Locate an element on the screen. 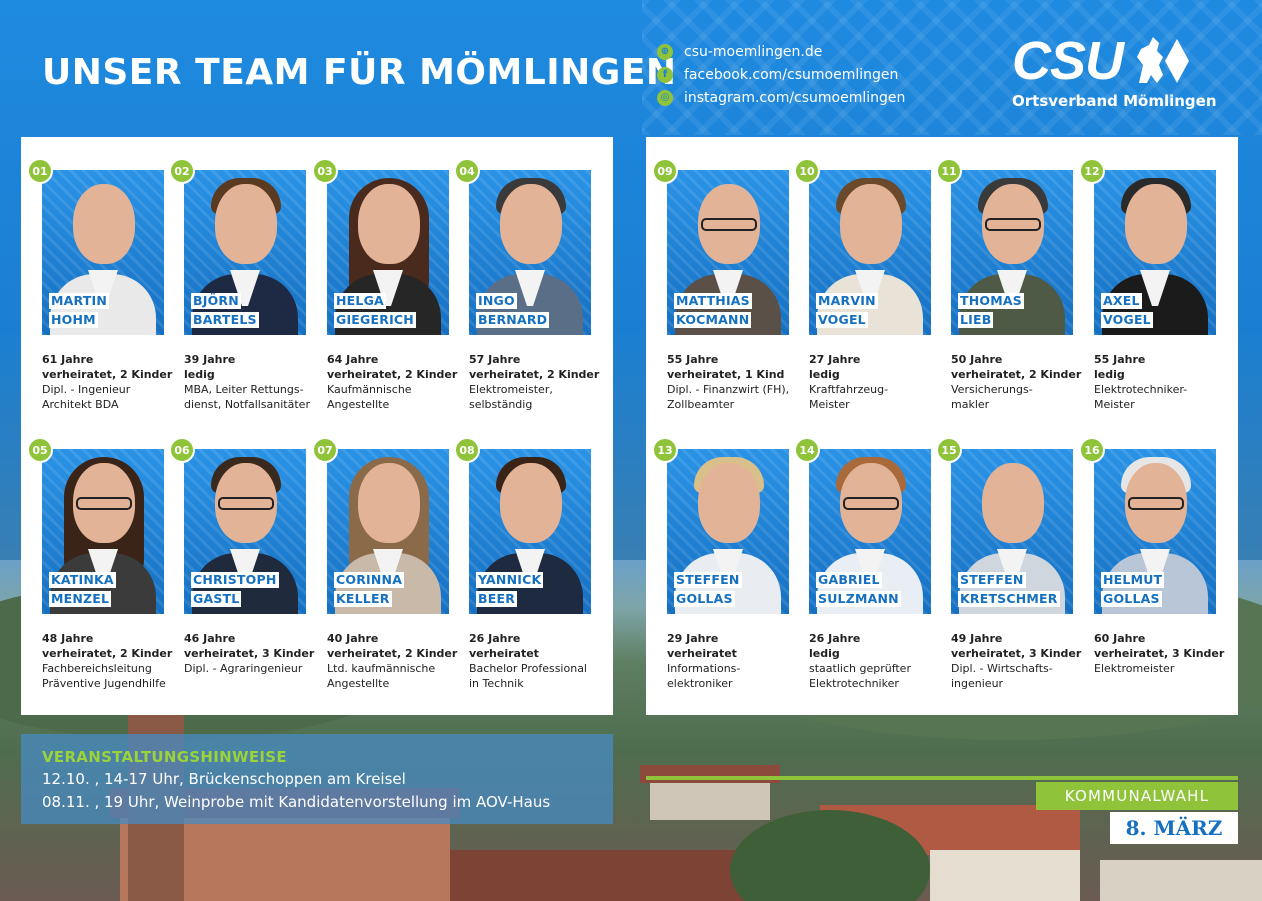 Image resolution: width=1262 pixels, height=901 pixels. candidate-job: Kaufmännische is located at coordinates (369, 389).